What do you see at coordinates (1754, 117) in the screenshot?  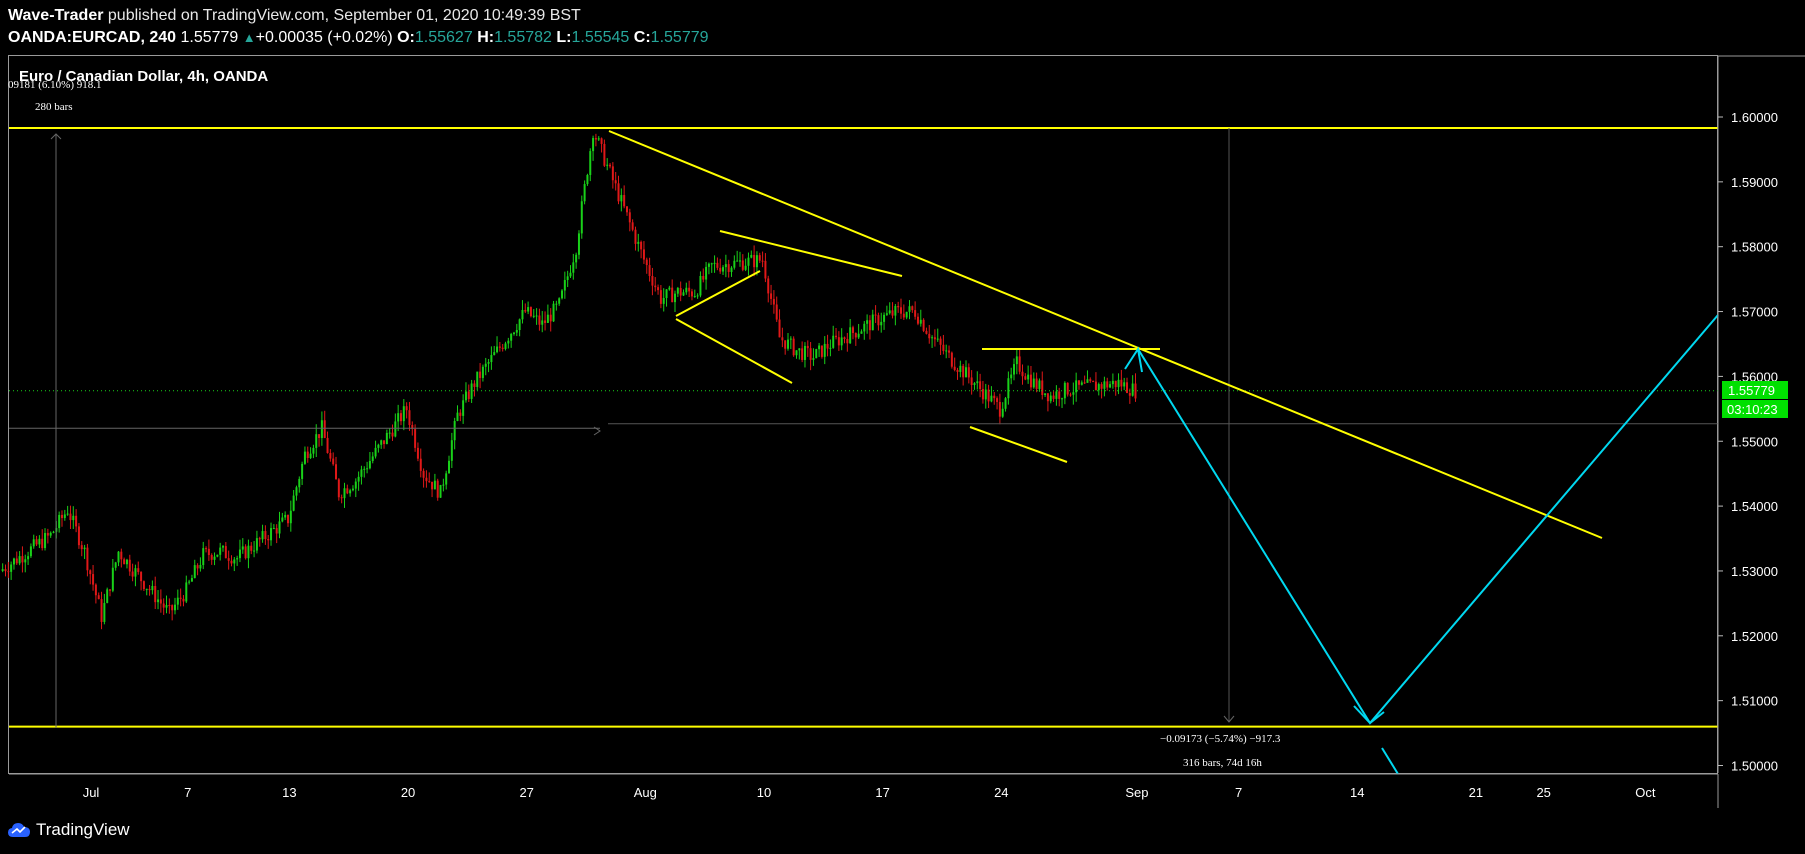 I see `y-tick-label: 1.60000` at bounding box center [1754, 117].